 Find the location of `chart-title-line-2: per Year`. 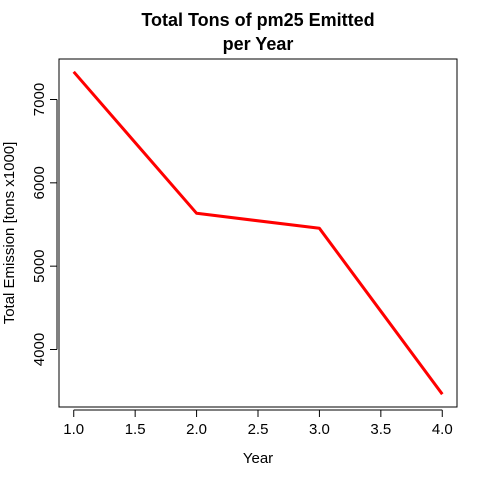

chart-title-line-2: per Year is located at coordinates (258, 44).